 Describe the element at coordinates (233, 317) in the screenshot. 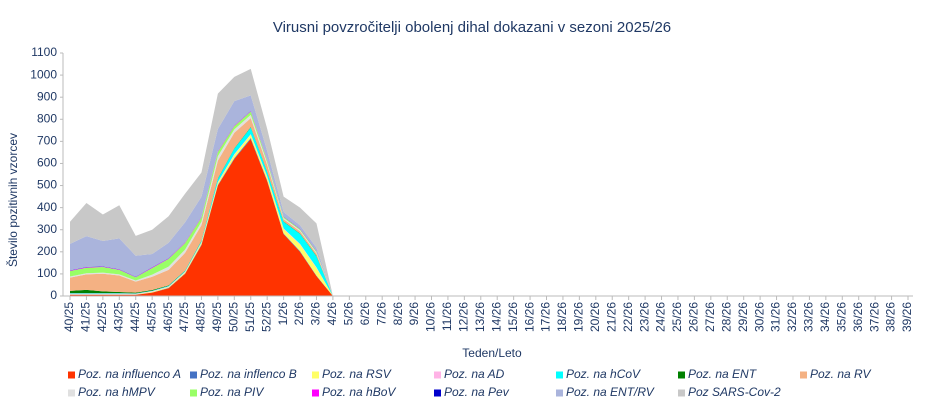

I see `x-tick-label: 50/25` at that location.